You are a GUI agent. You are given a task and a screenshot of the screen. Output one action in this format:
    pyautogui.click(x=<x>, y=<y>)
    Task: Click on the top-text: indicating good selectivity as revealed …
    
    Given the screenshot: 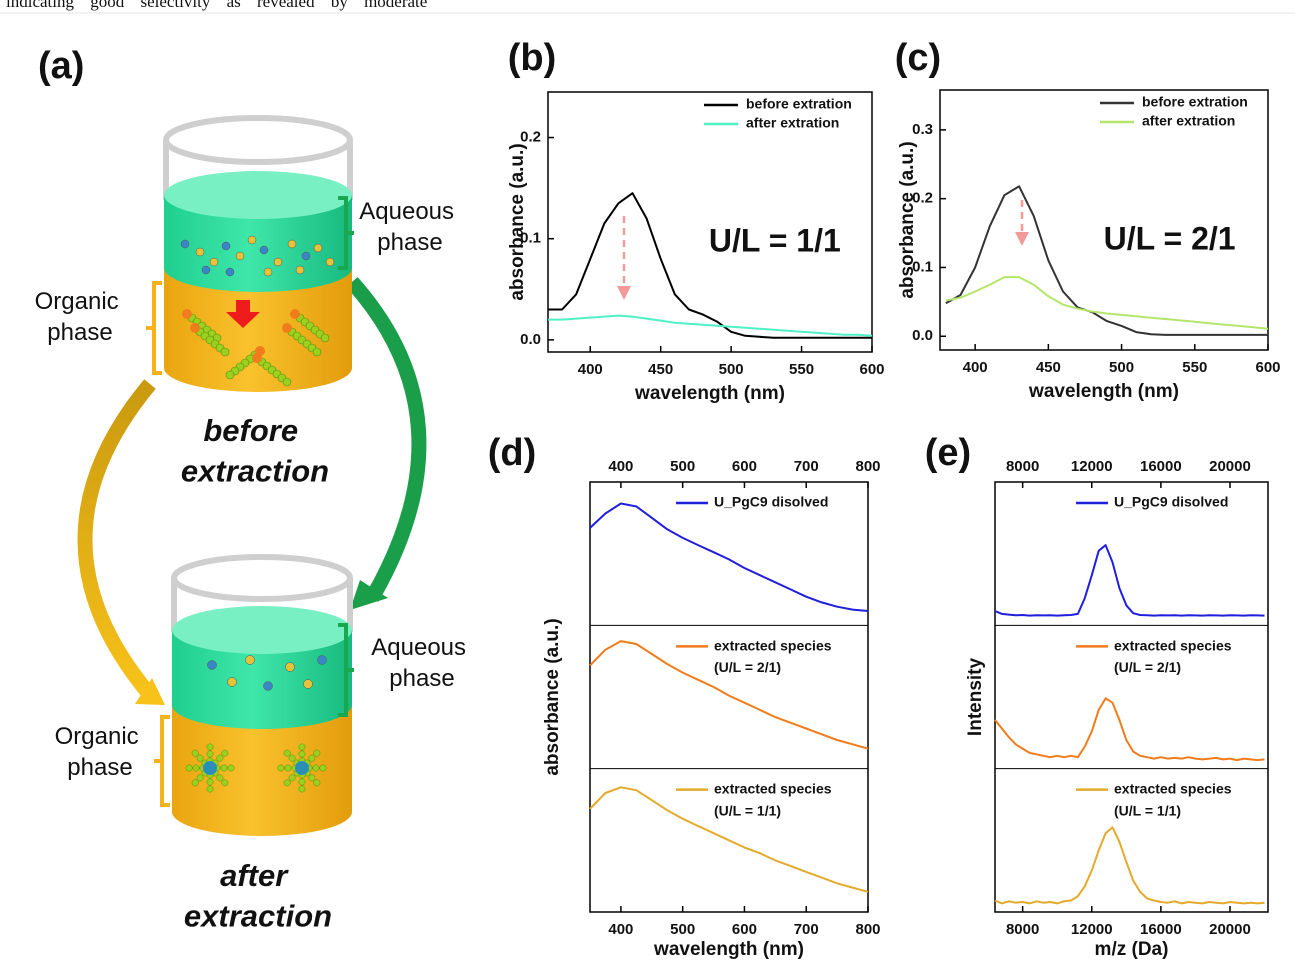 What is the action you would take?
    pyautogui.click(x=216, y=5)
    